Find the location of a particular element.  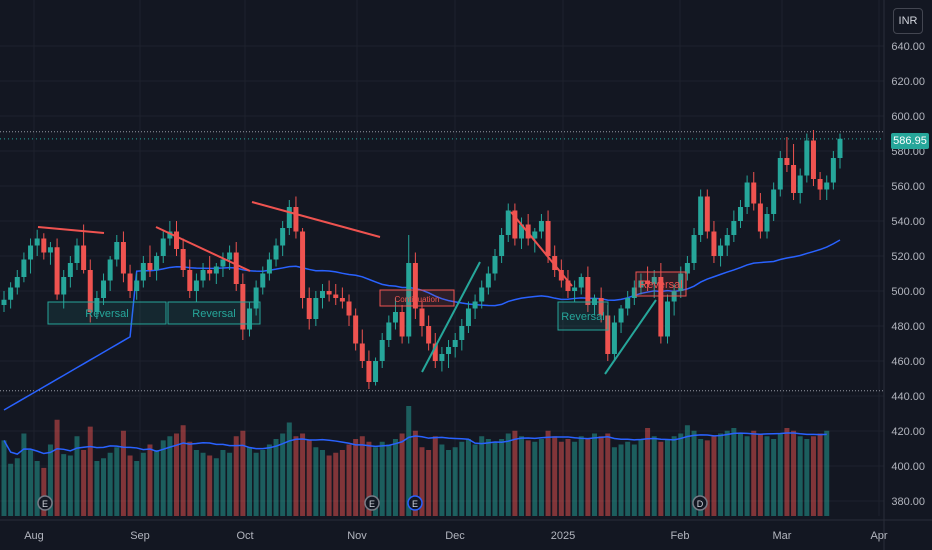

volume-ma-line is located at coordinates (415, 443).